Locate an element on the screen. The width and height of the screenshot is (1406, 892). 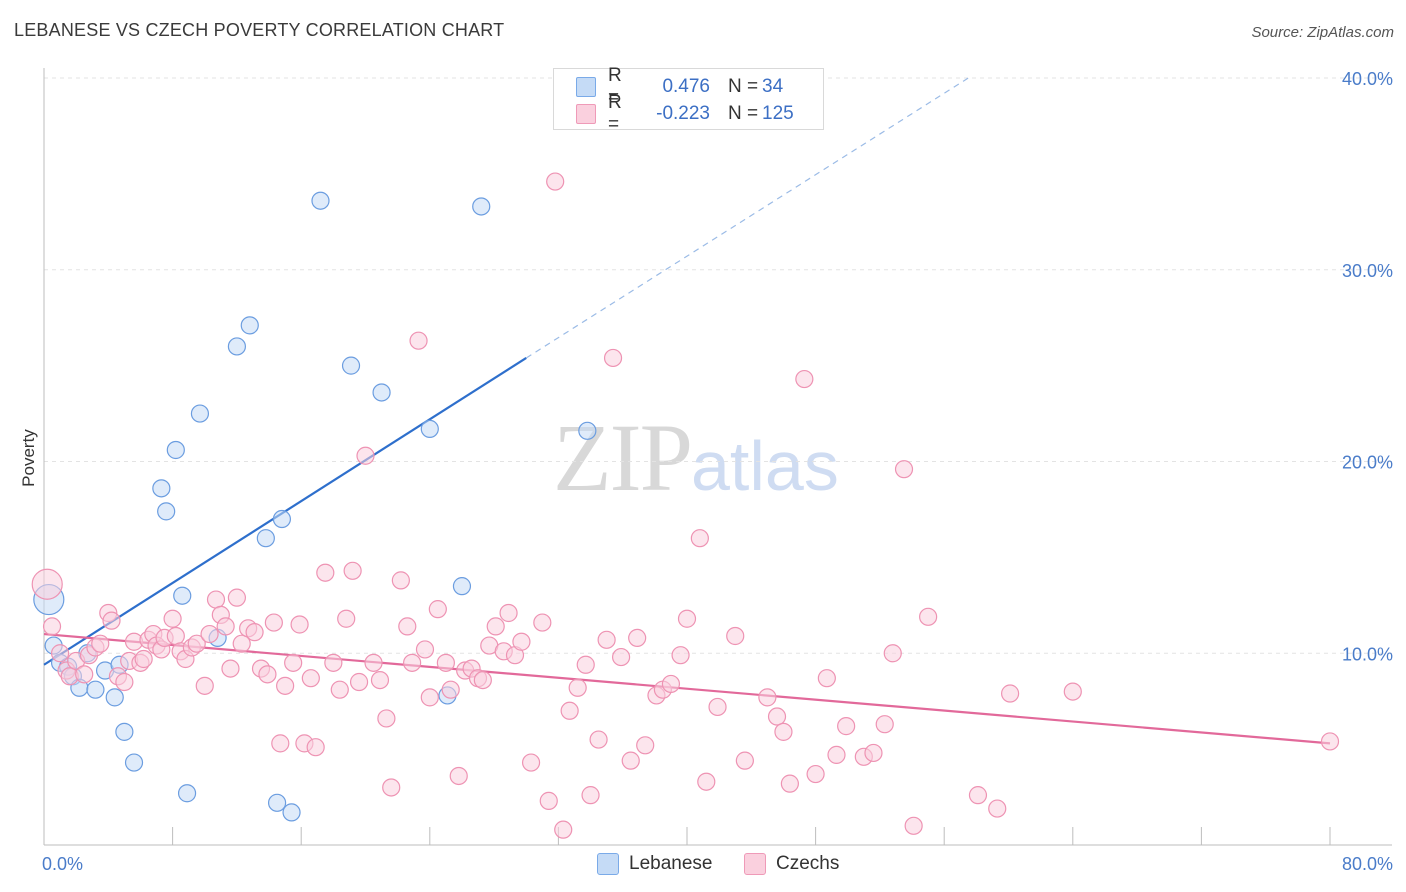
legend-label: Lebanese is located at coordinates (671, 863).